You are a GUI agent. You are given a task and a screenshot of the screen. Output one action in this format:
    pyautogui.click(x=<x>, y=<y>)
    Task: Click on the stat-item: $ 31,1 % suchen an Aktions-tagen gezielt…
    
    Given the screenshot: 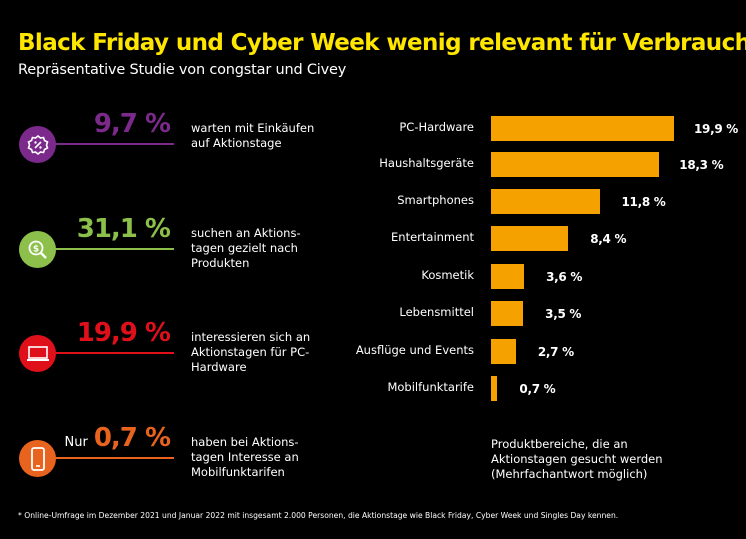 What is the action you would take?
    pyautogui.click(x=165, y=249)
    